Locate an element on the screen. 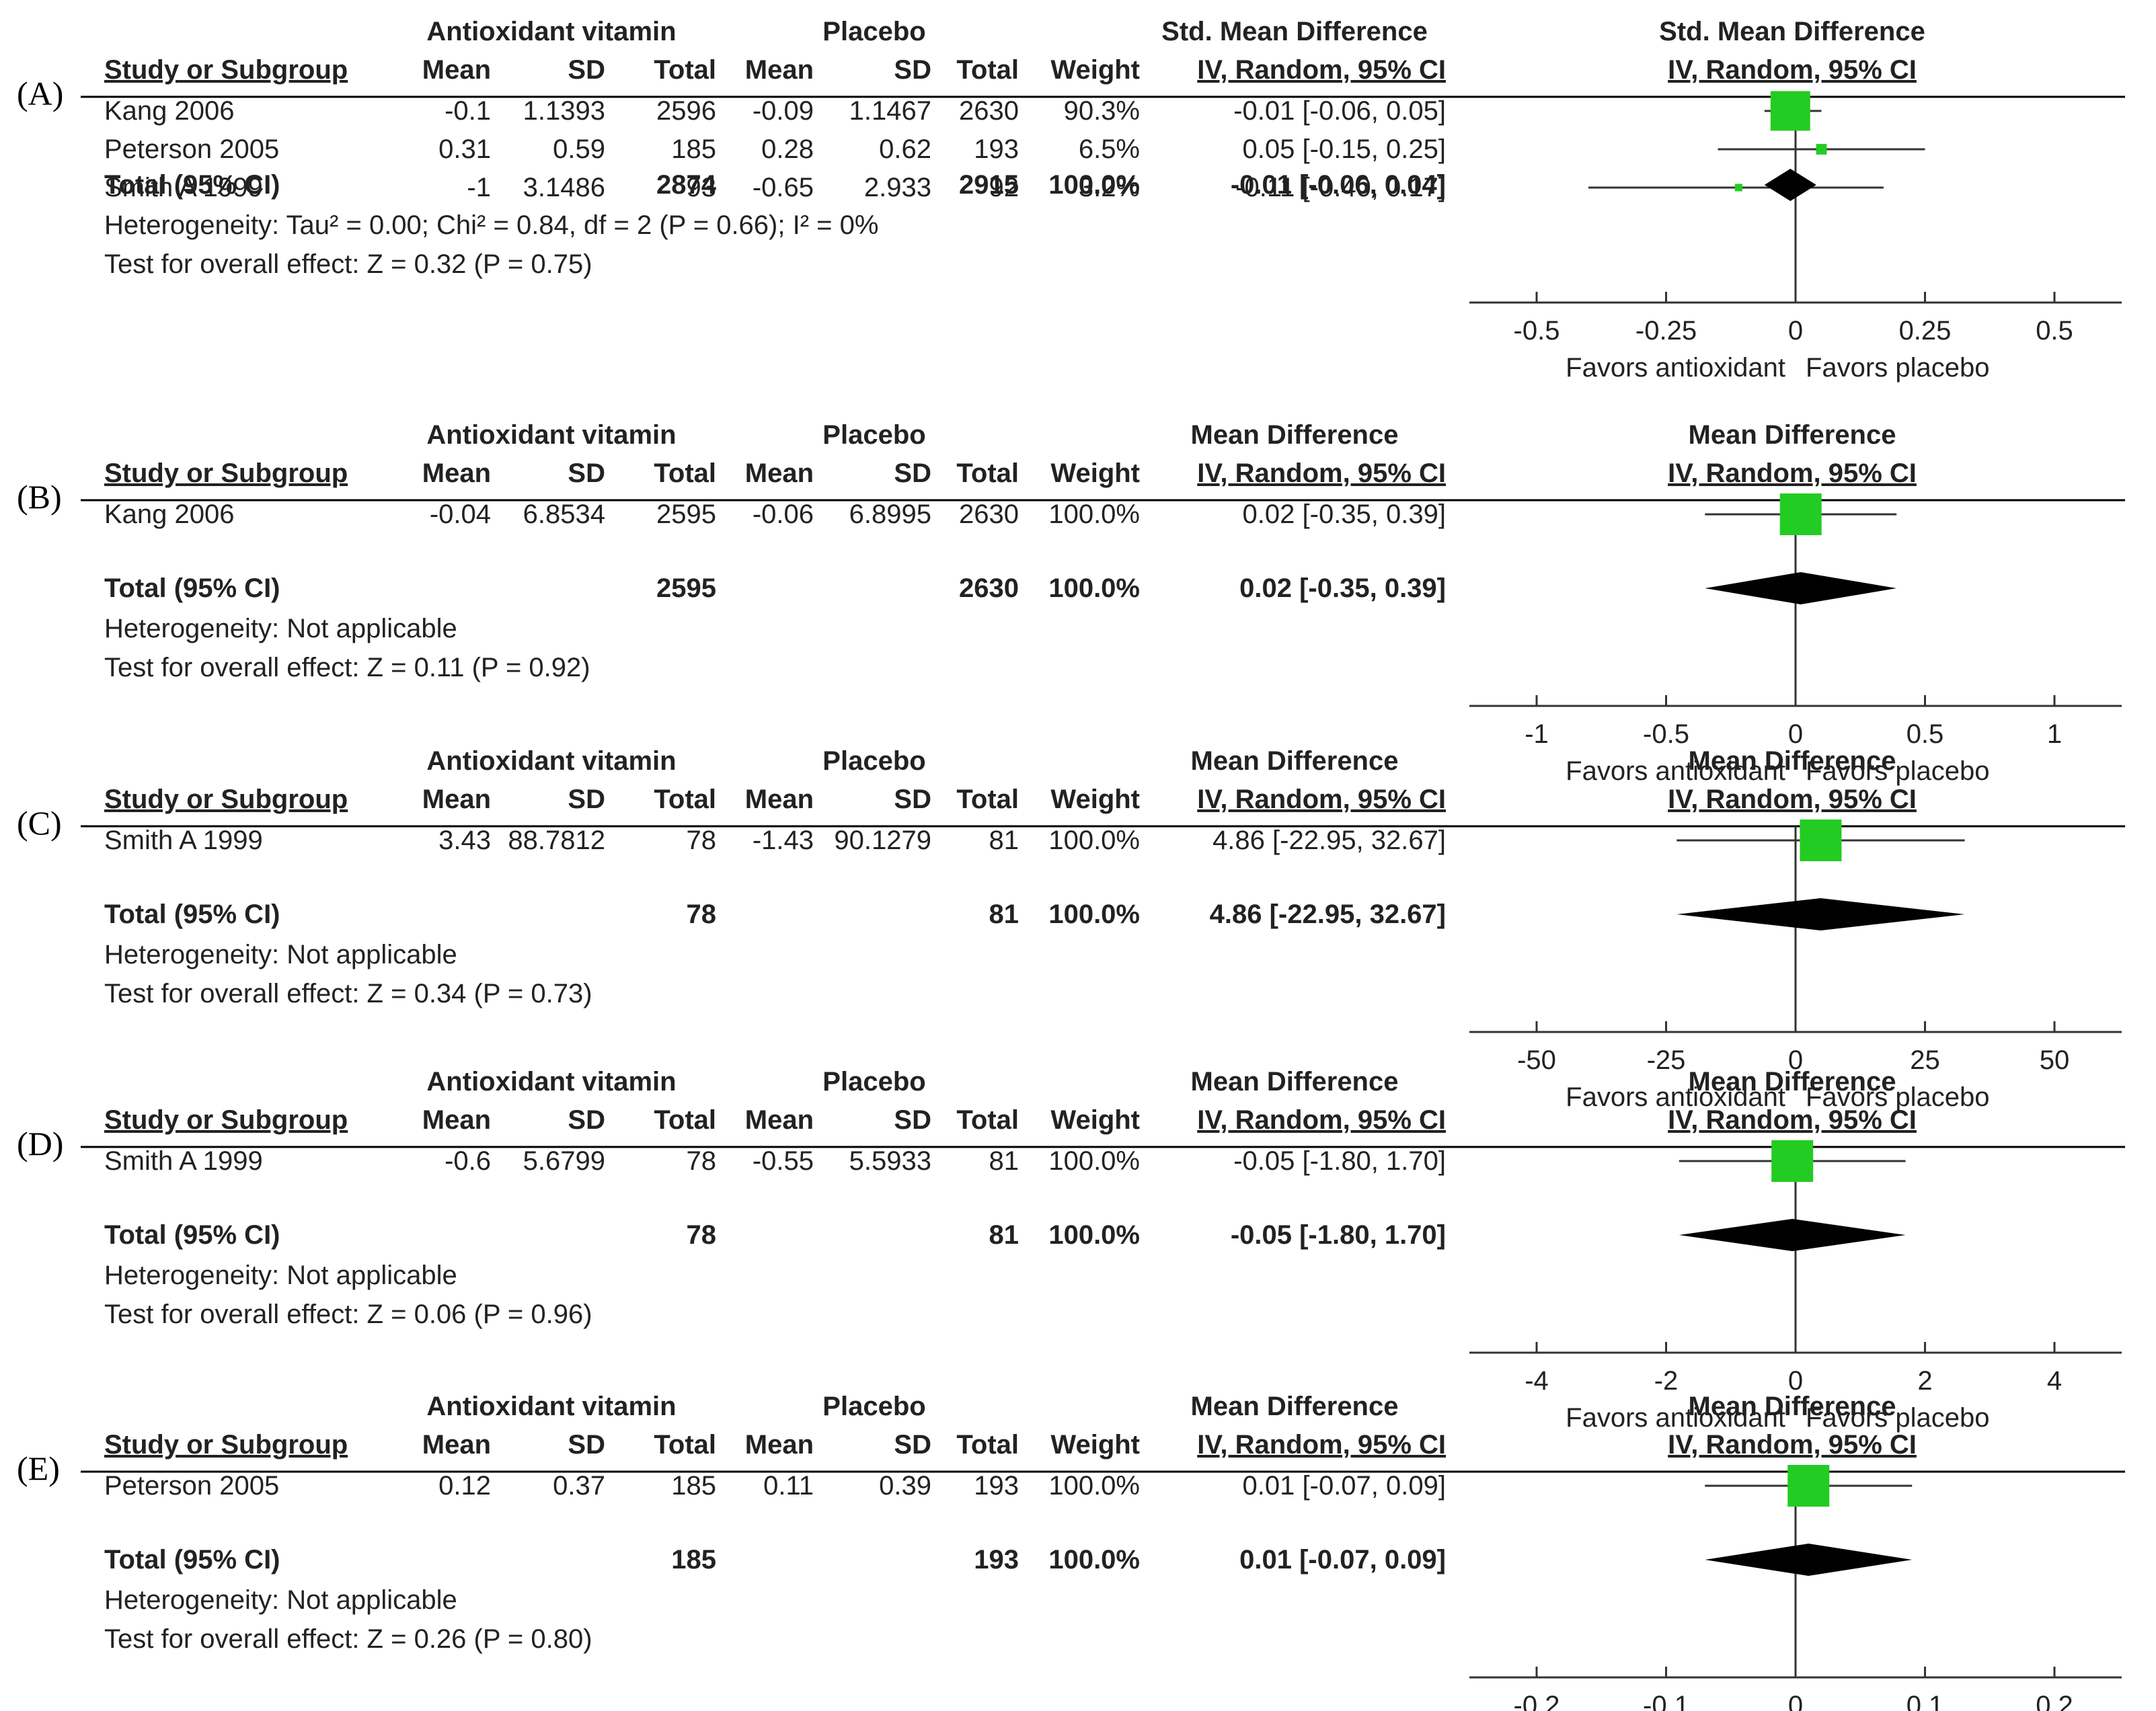 This screenshot has width=2156, height=1711. control-mean: -0.06 is located at coordinates (783, 514).